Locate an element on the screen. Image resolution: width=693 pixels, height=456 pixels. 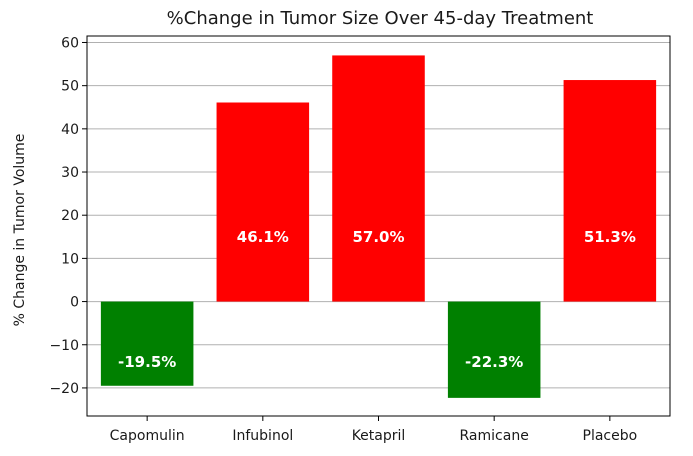
x-tick-label: Capomulin is located at coordinates (147, 436).